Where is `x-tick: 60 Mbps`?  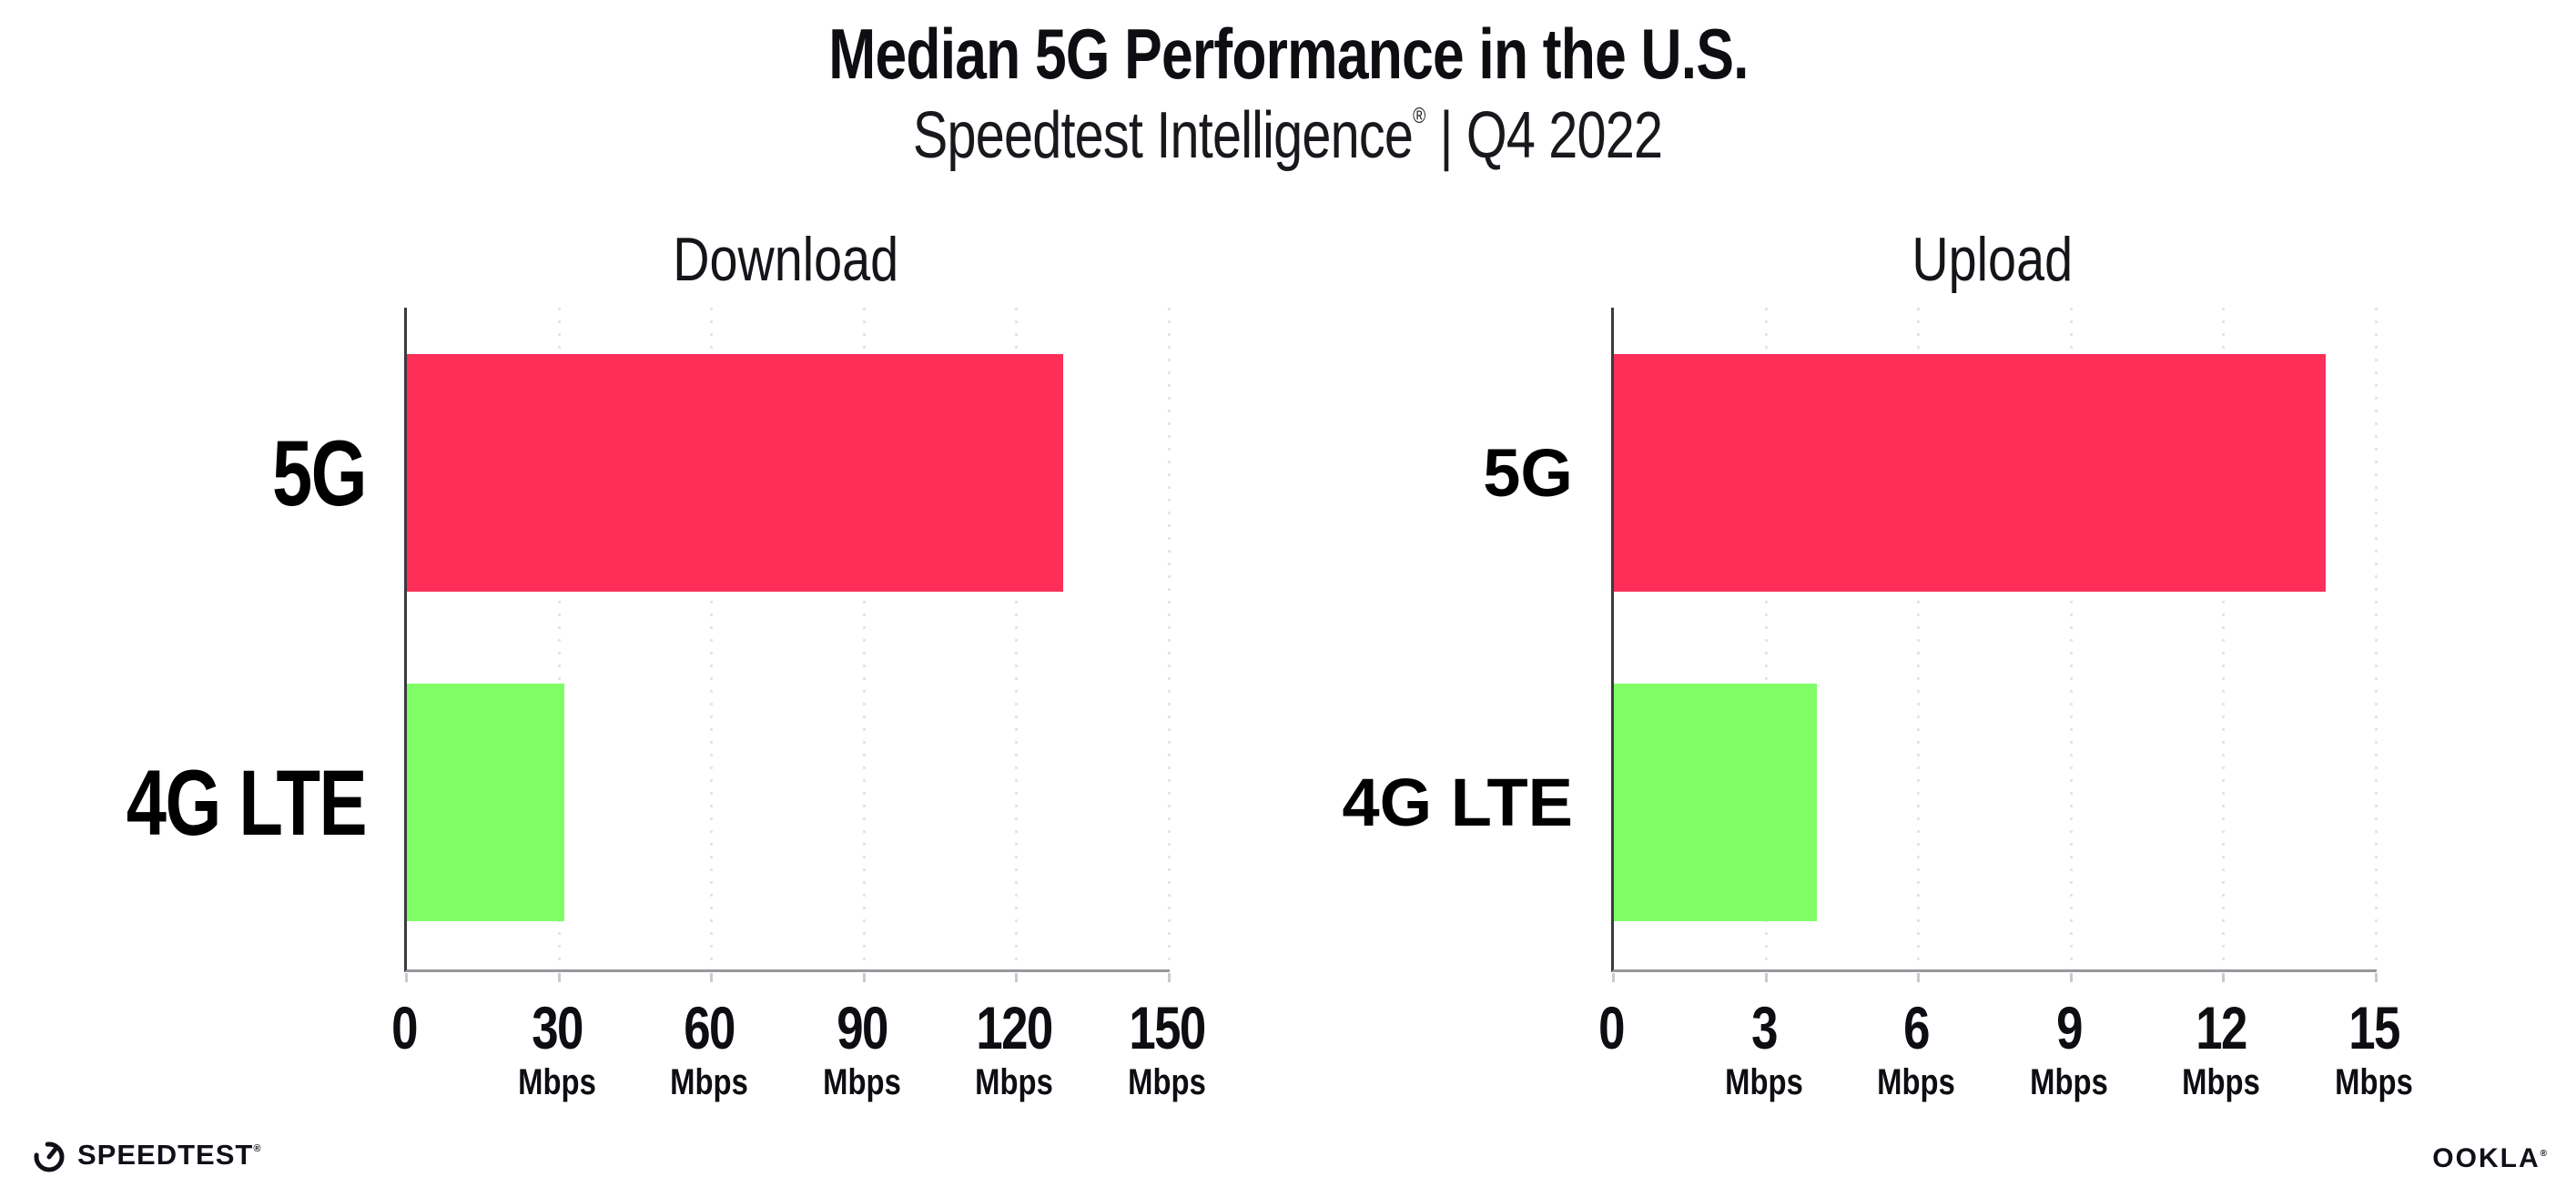 x-tick: 60 Mbps is located at coordinates (709, 1048).